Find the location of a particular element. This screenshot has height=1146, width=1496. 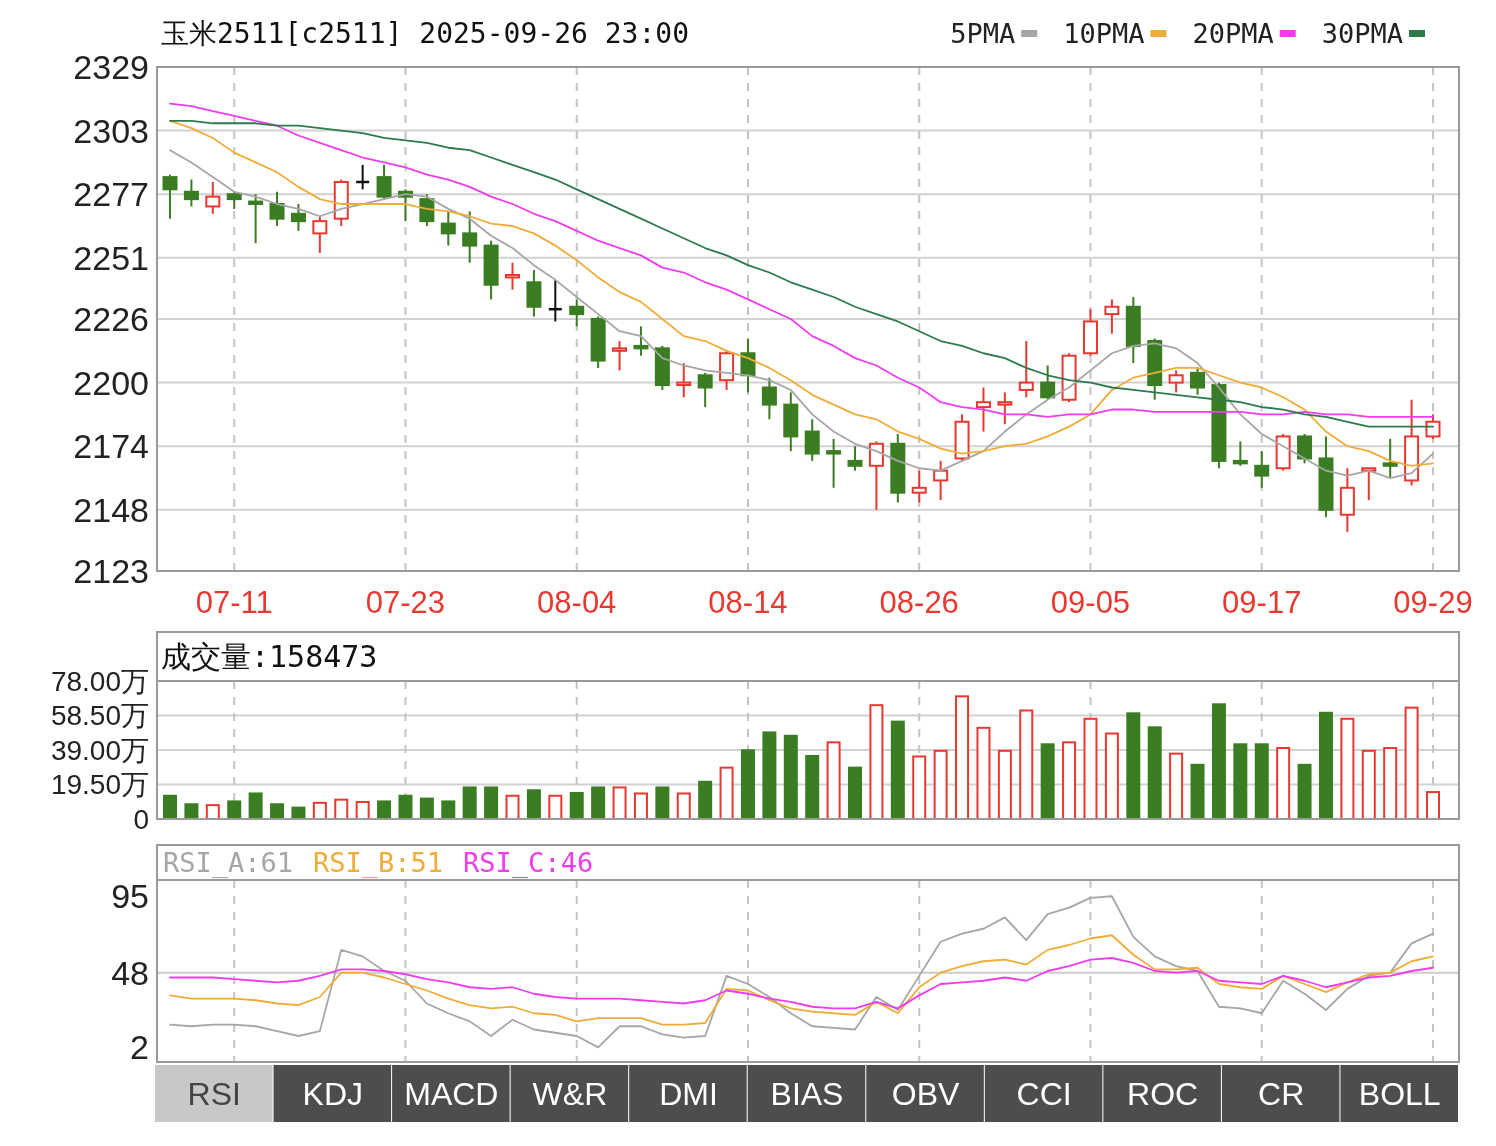

title: 玉米2511[c2511] 2025-09-26 23:00 is located at coordinates (425, 33).